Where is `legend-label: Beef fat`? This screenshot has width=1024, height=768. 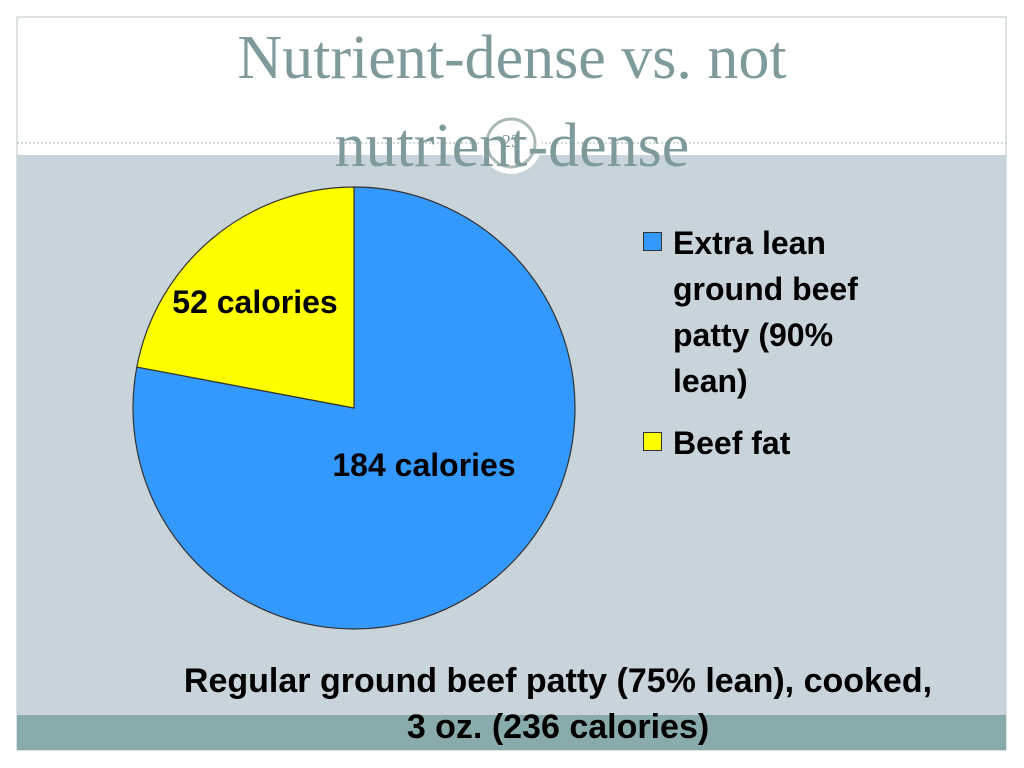
legend-label: Beef fat is located at coordinates (732, 443).